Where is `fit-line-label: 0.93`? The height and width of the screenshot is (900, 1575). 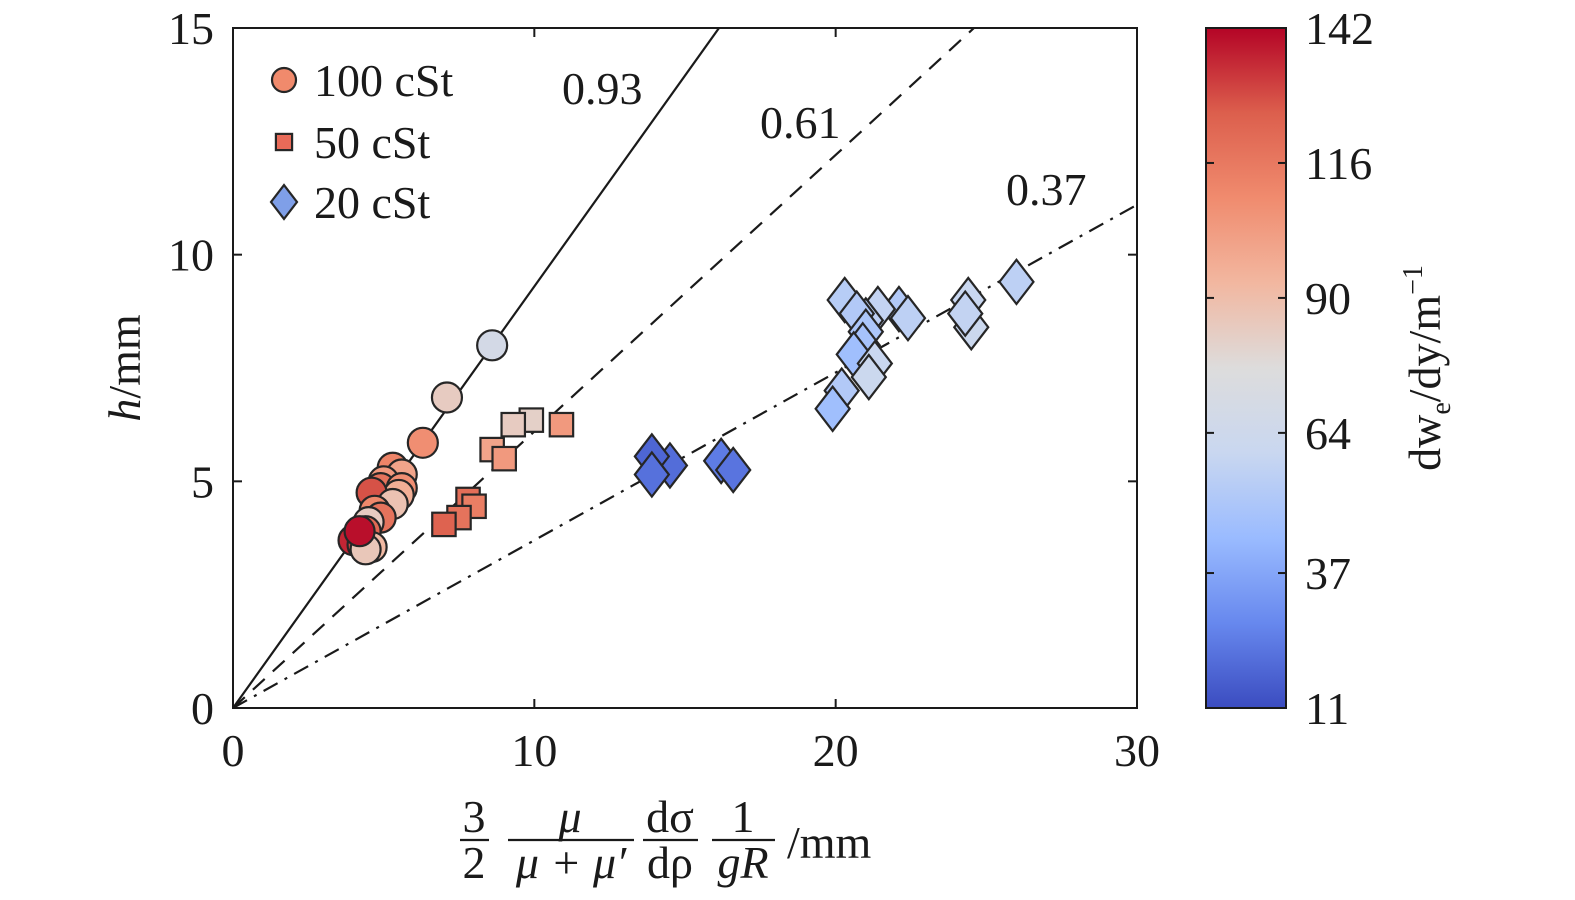 fit-line-label: 0.93 is located at coordinates (602, 88).